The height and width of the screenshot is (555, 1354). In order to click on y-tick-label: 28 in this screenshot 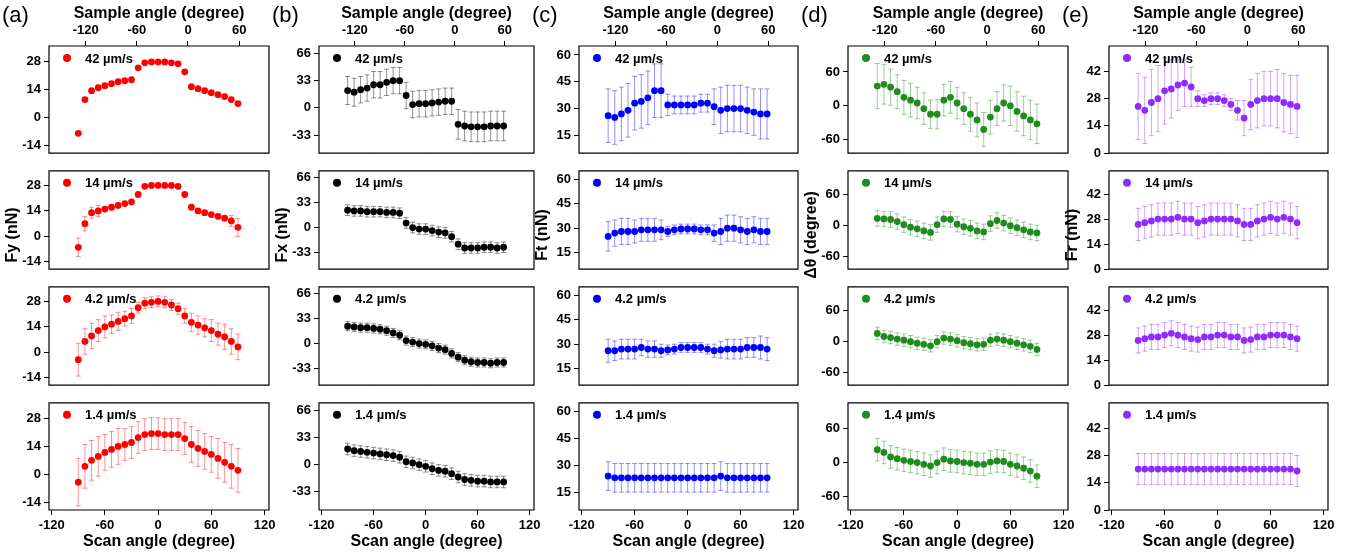, I will do `click(1093, 98)`.